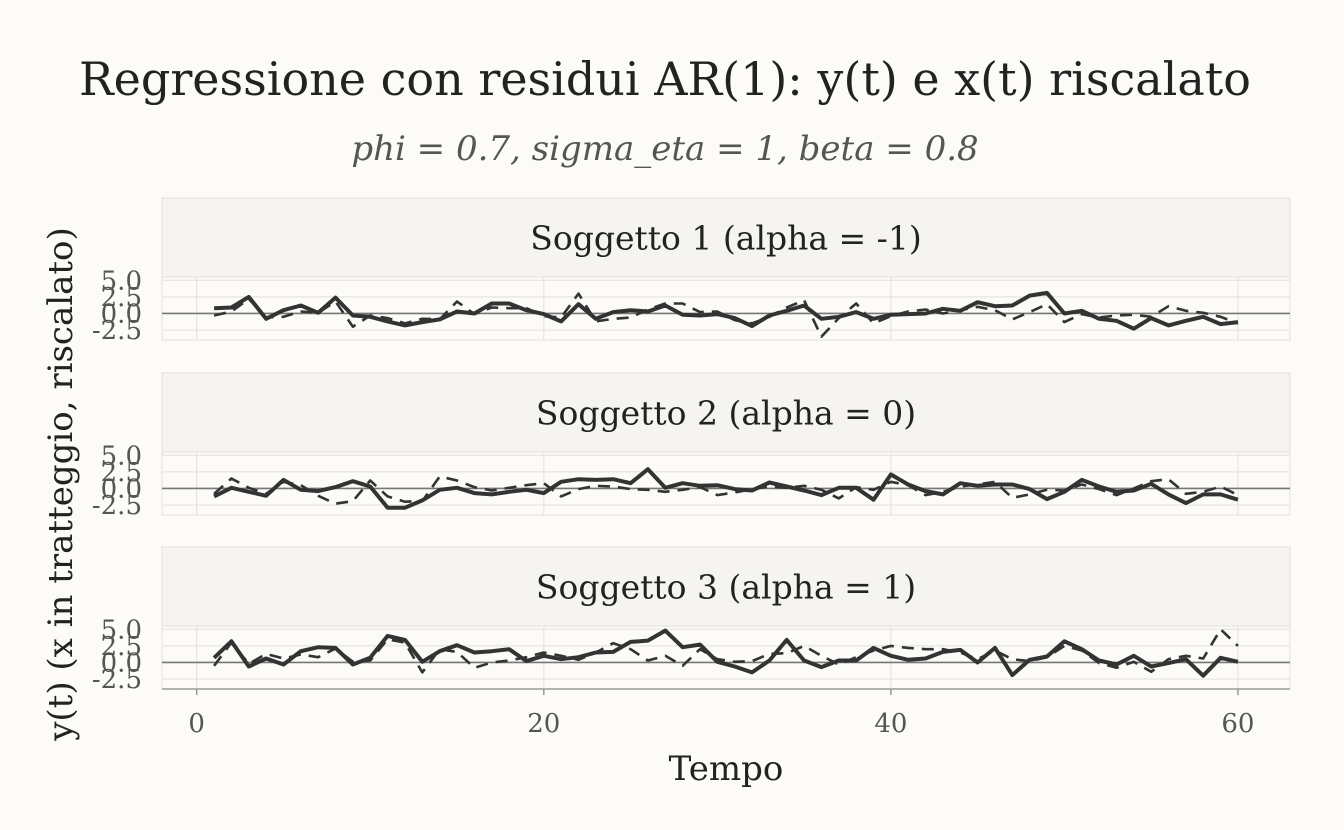 This screenshot has width=1344, height=830. What do you see at coordinates (890, 724) in the screenshot?
I see `x-tick-label: 40` at bounding box center [890, 724].